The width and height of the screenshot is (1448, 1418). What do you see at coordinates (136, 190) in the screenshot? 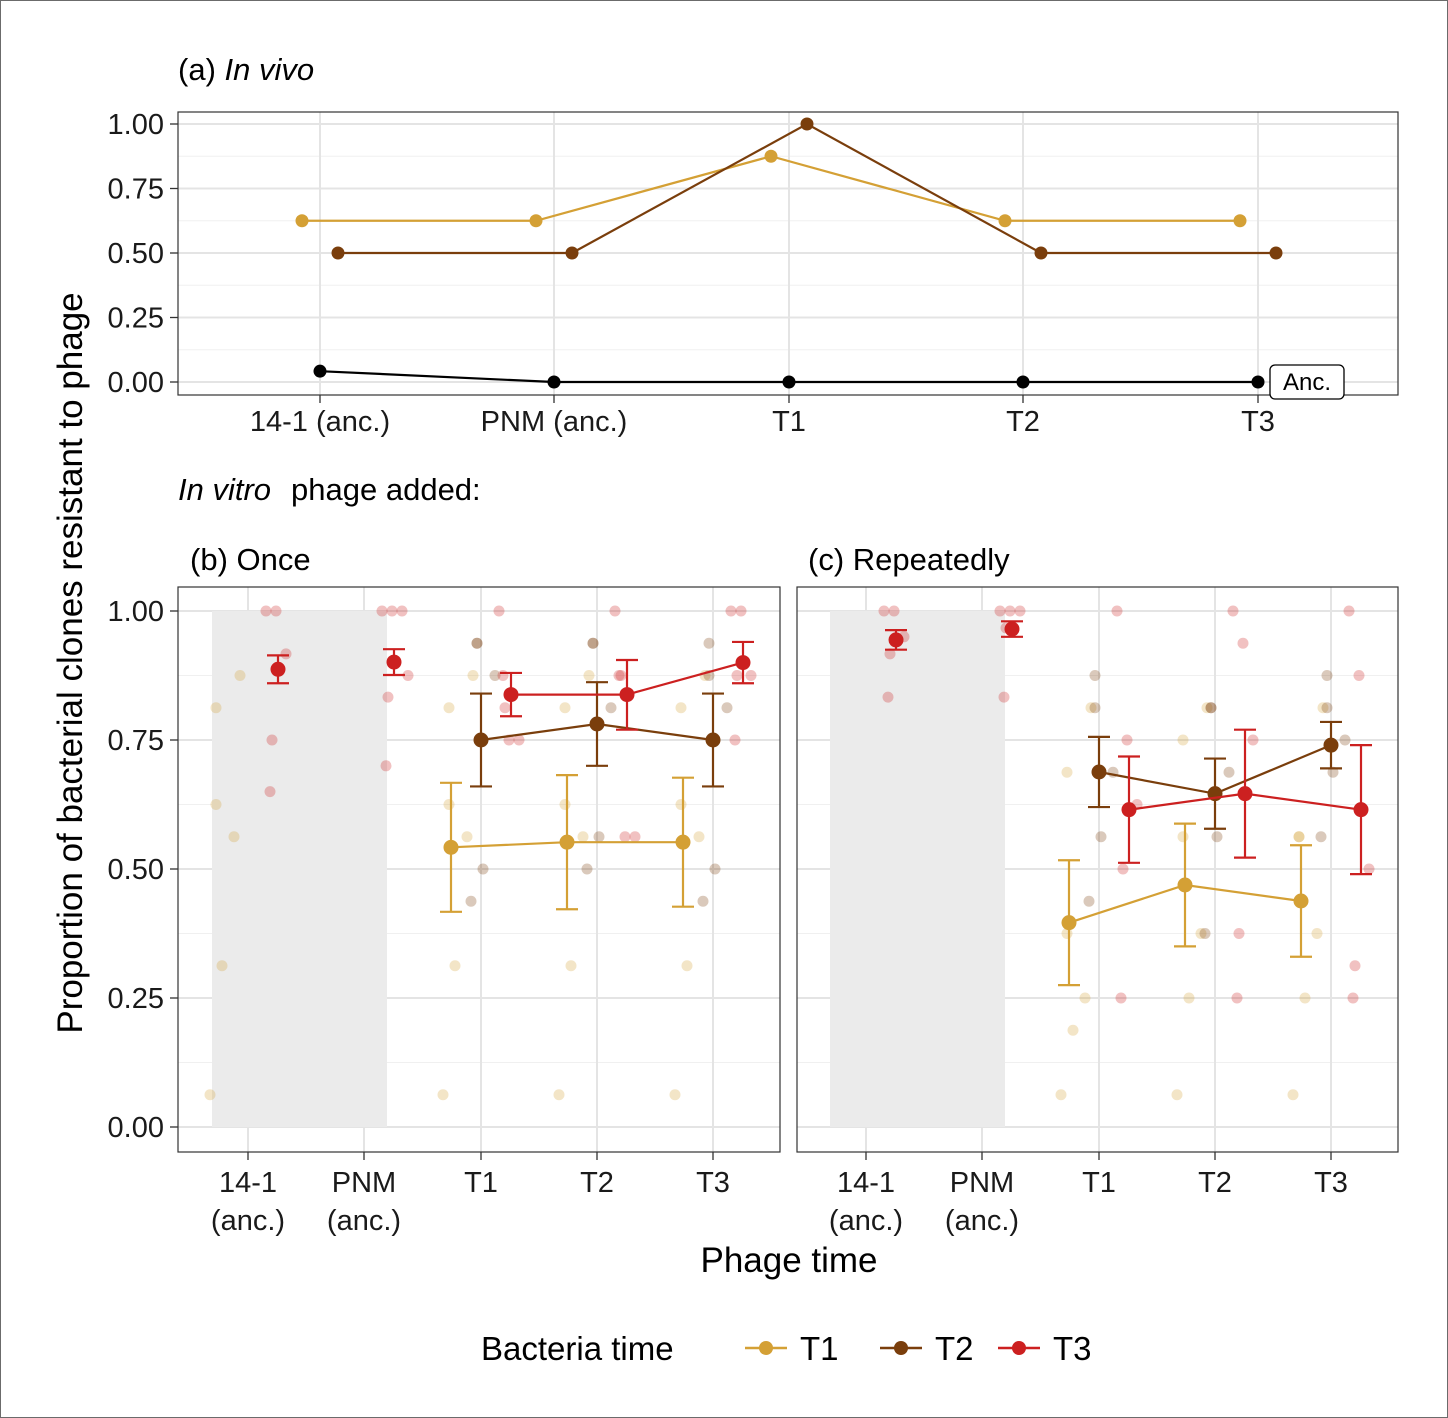
I see `panel-a-y-tick-label: 0.75` at bounding box center [136, 190].